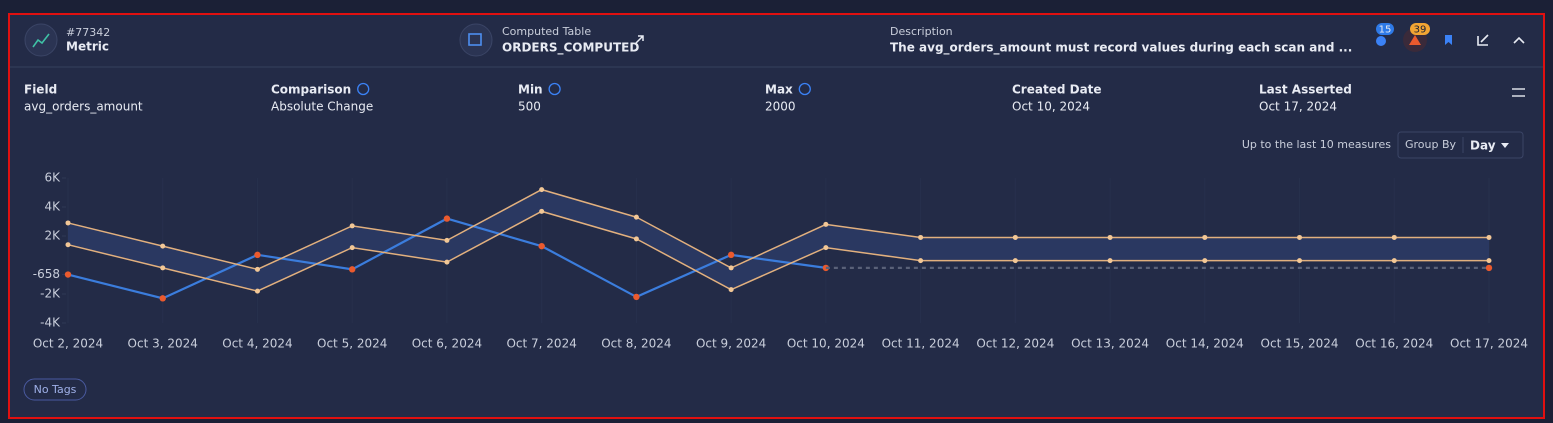  What do you see at coordinates (447, 344) in the screenshot?
I see `x-tick-label: Oct 6, 2024` at bounding box center [447, 344].